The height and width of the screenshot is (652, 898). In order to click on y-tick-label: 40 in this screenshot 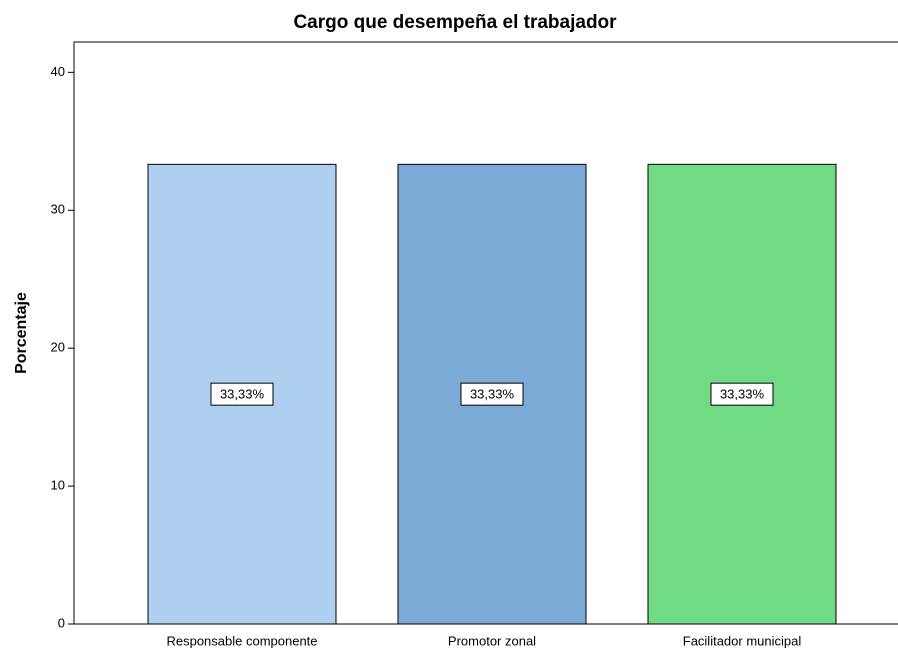, I will do `click(58, 71)`.